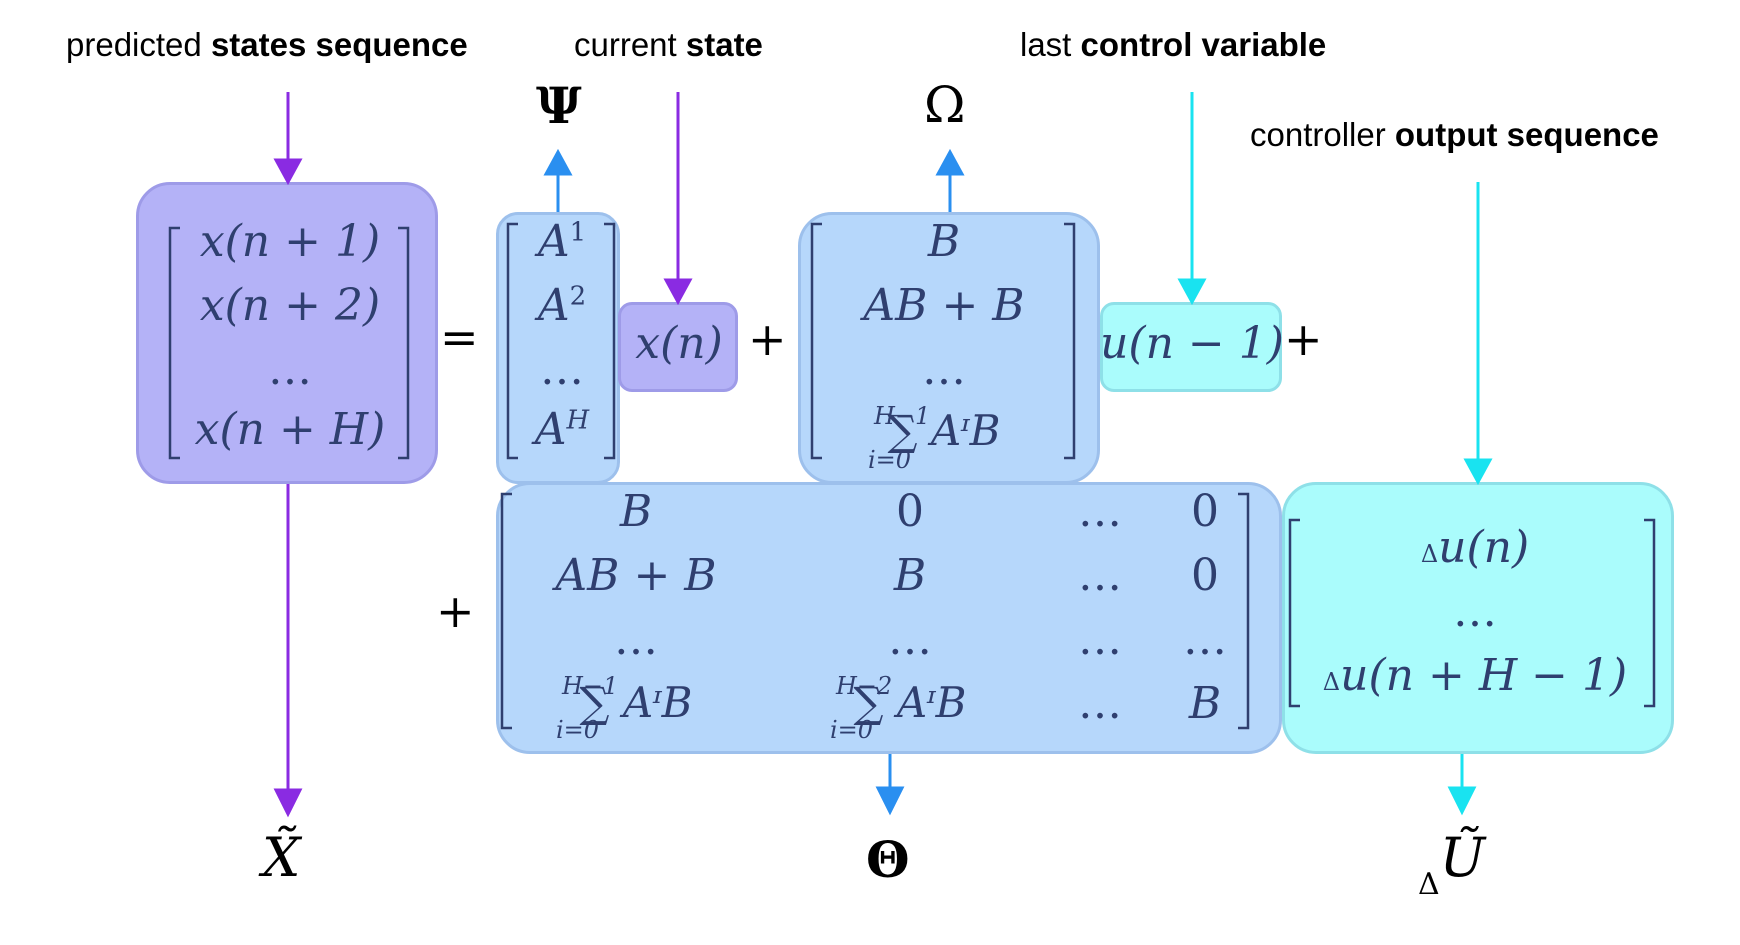 Image resolution: width=1740 pixels, height=945 pixels. I want to click on theta-r1-c2: 0, so click(910, 511).